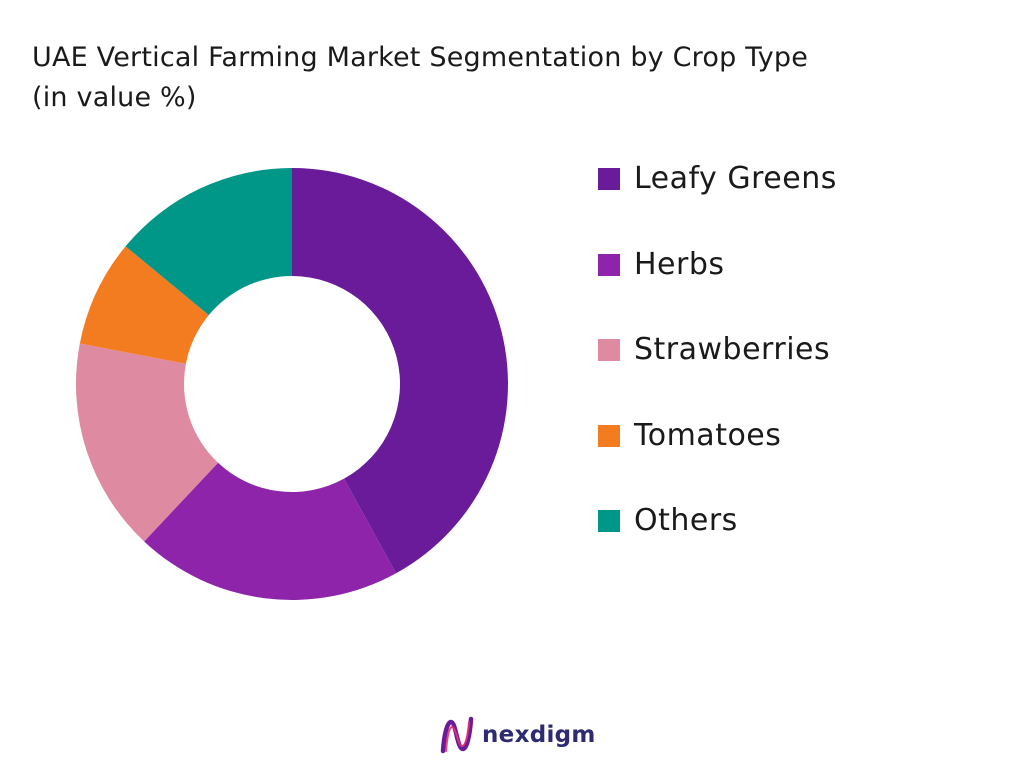 This screenshot has width=1024, height=768. What do you see at coordinates (144, 305) in the screenshot?
I see `donut-slice-tomatoes` at bounding box center [144, 305].